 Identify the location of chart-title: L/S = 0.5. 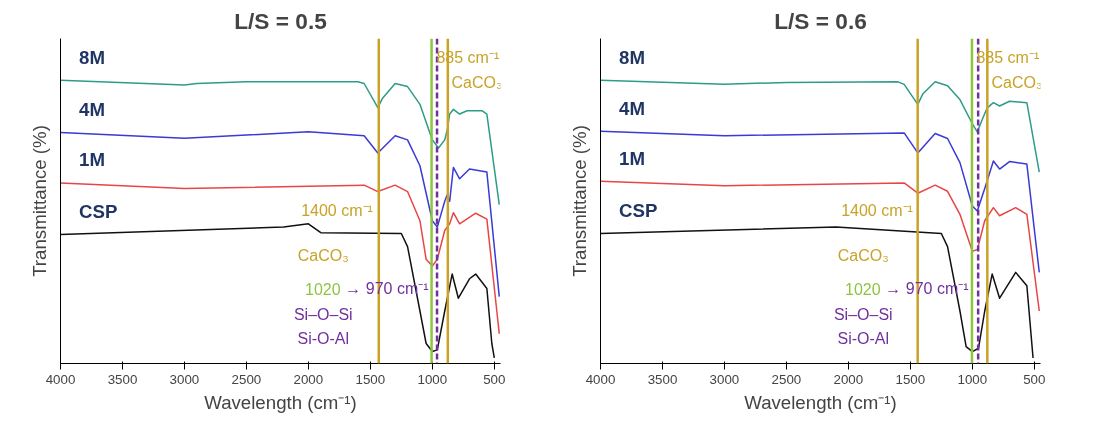
(280, 20).